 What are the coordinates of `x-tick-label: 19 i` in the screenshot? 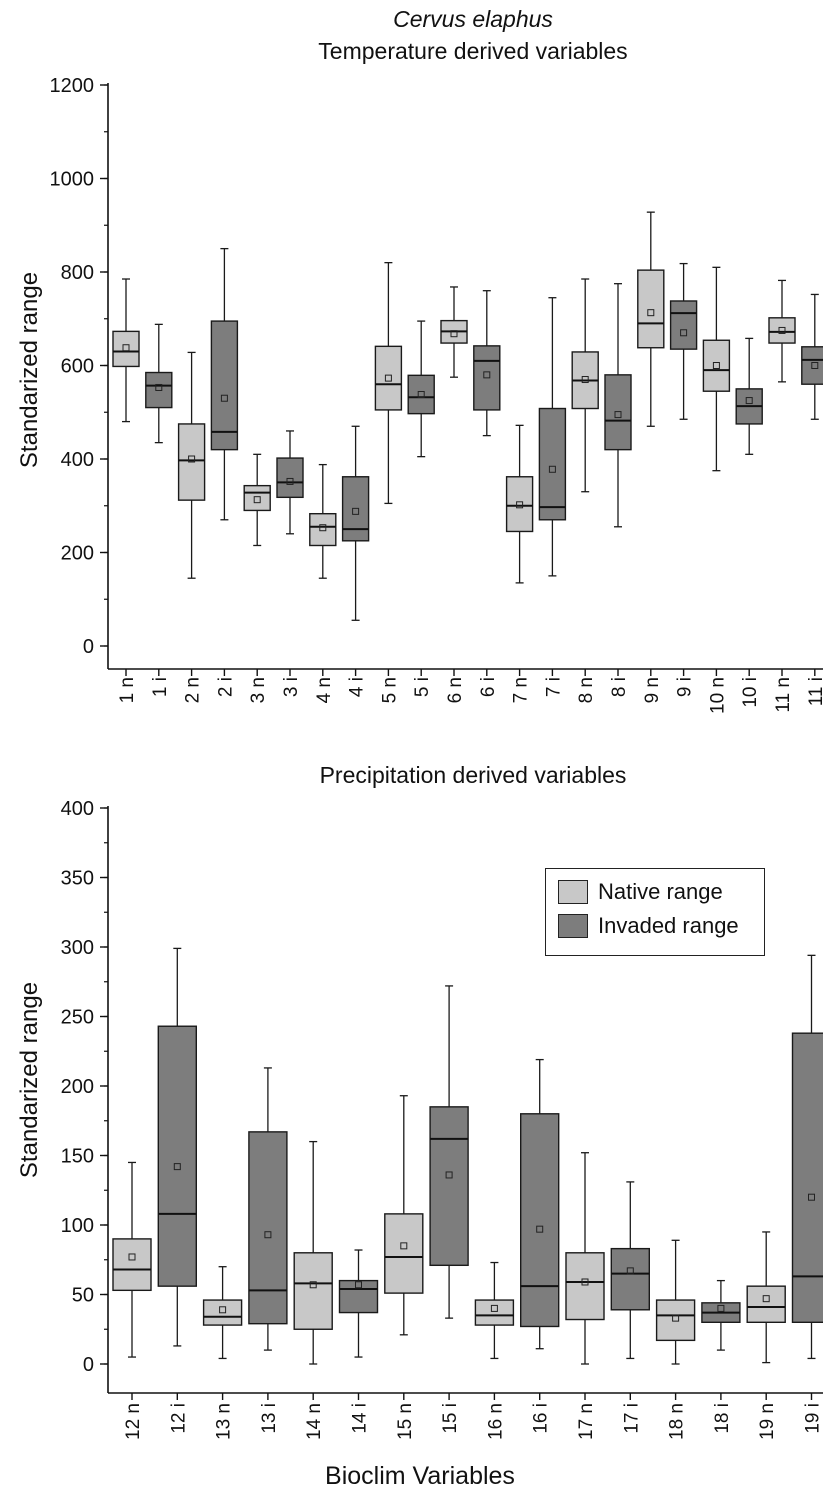 It's located at (813, 1418).